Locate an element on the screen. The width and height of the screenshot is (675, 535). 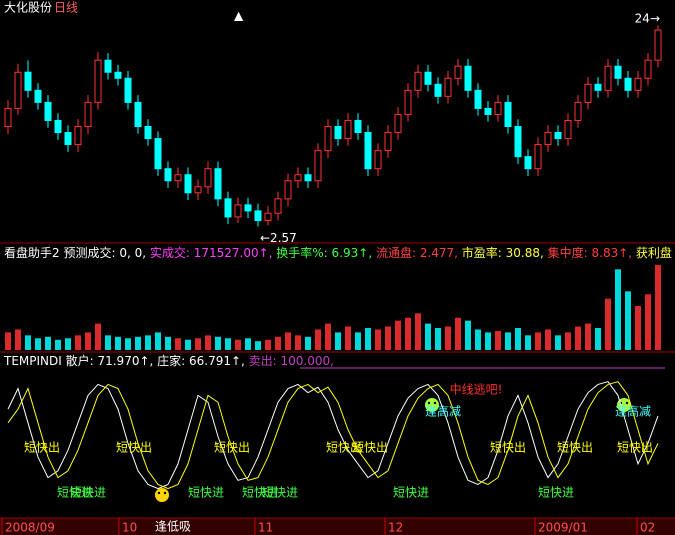
date-label: 2008/09 is located at coordinates (30, 528).